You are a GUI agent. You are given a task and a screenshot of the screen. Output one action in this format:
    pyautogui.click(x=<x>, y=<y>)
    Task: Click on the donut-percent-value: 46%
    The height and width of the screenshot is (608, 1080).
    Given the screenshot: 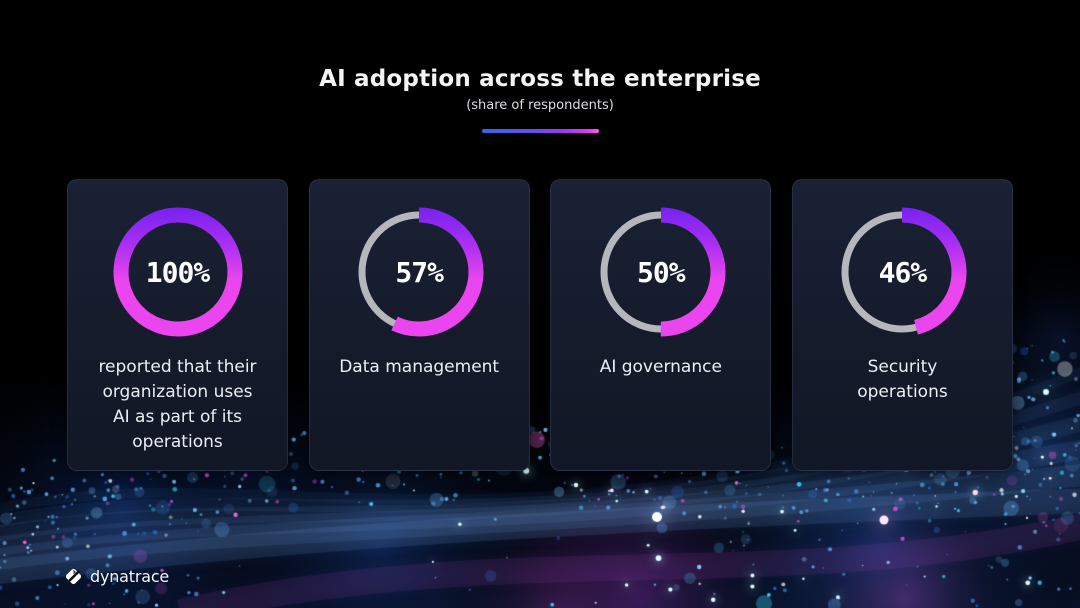 What is the action you would take?
    pyautogui.click(x=903, y=272)
    